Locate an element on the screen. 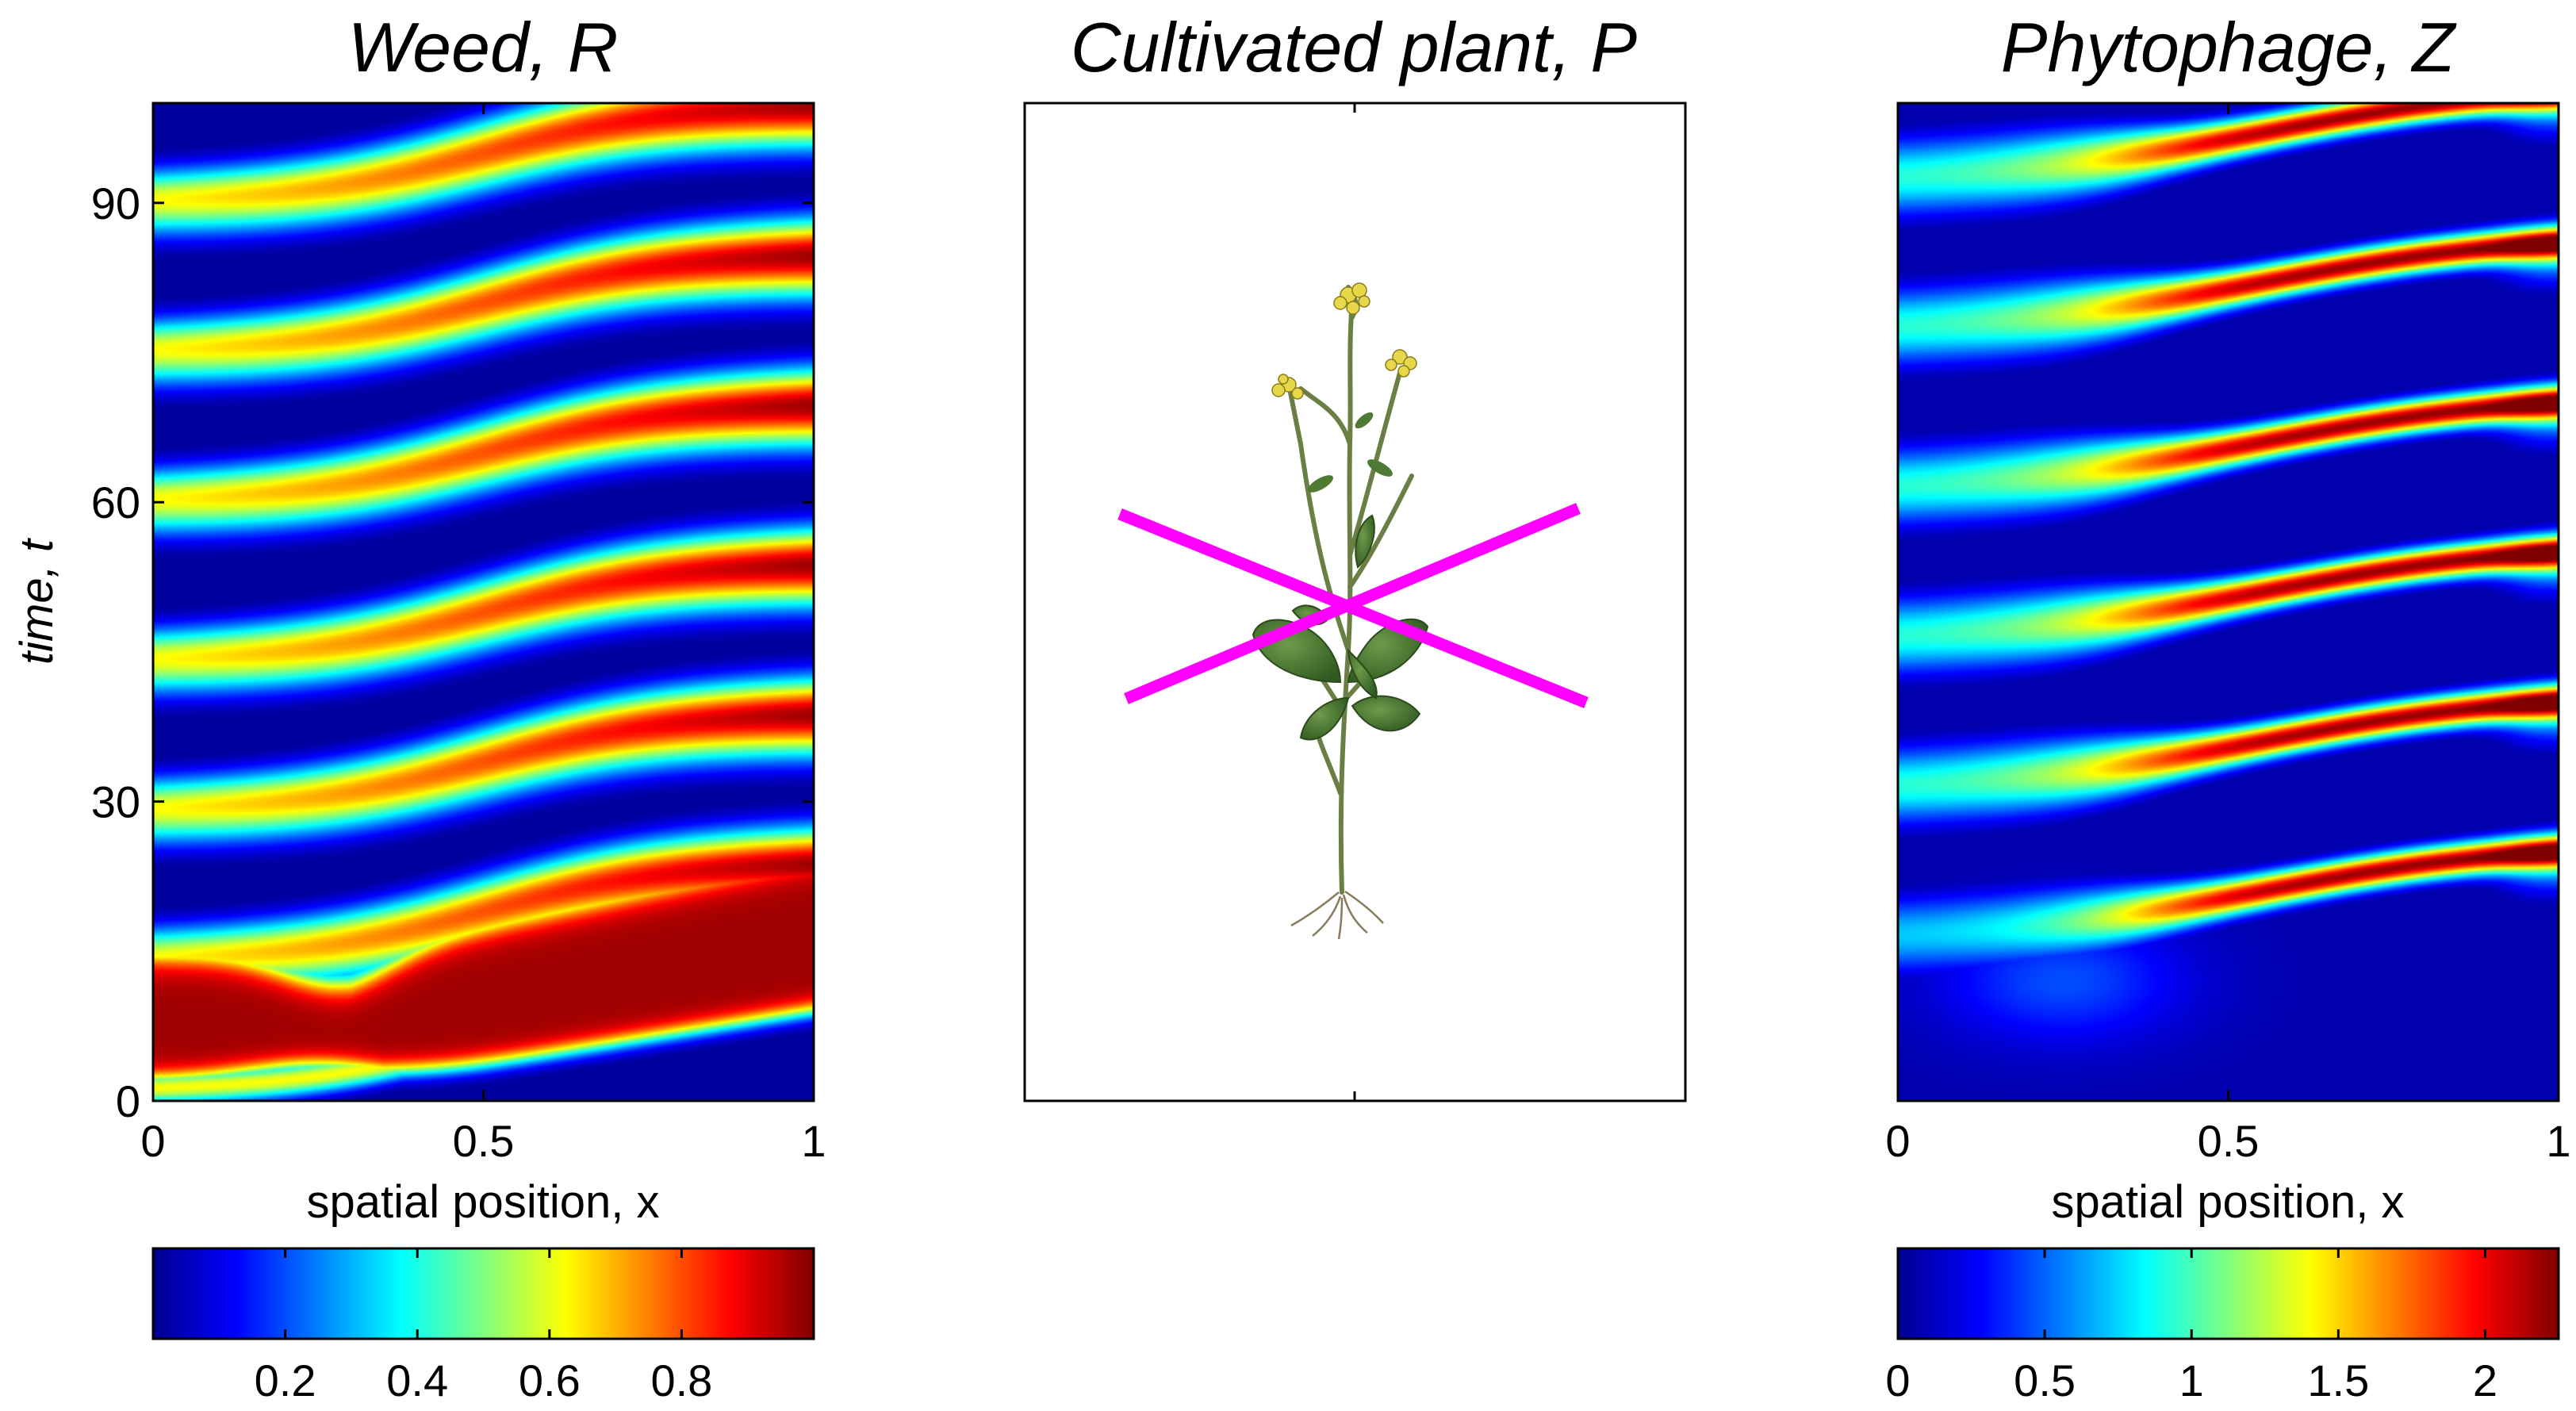  phytophage-colorbar-tick-label: 1 is located at coordinates (2191, 1380).